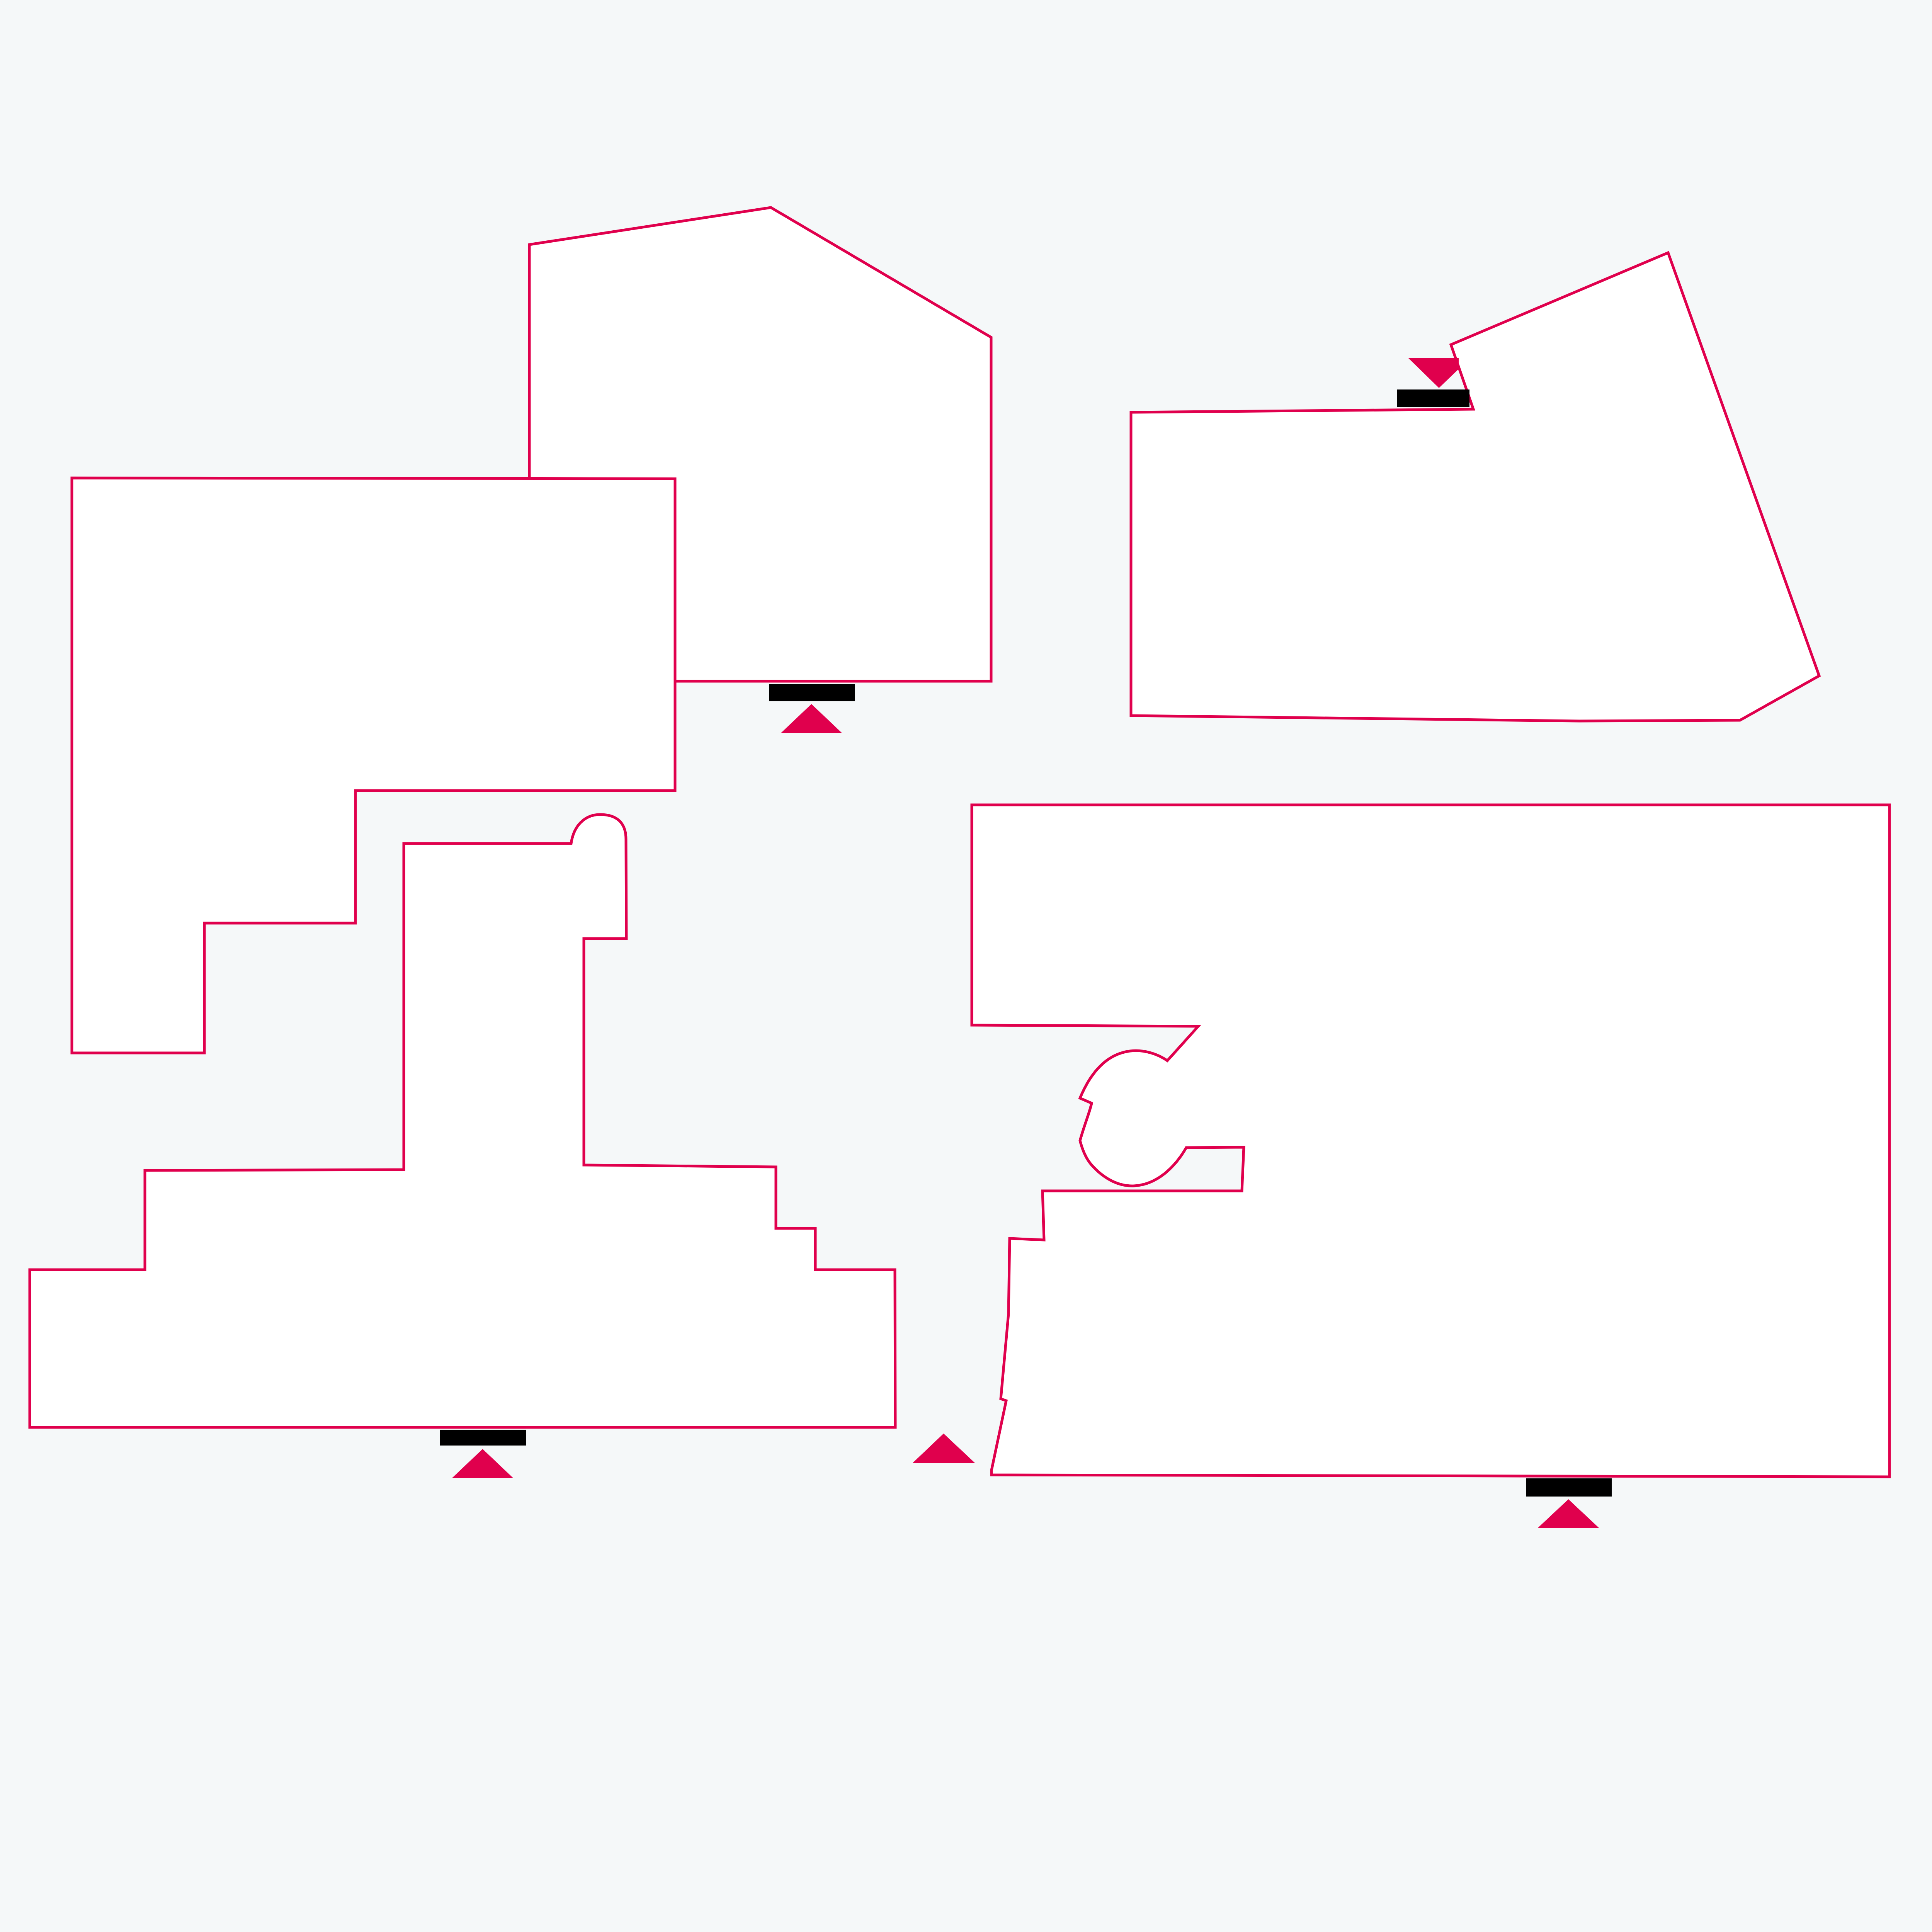  I want to click on room-bottom-left-stepped, so click(463, 1121).